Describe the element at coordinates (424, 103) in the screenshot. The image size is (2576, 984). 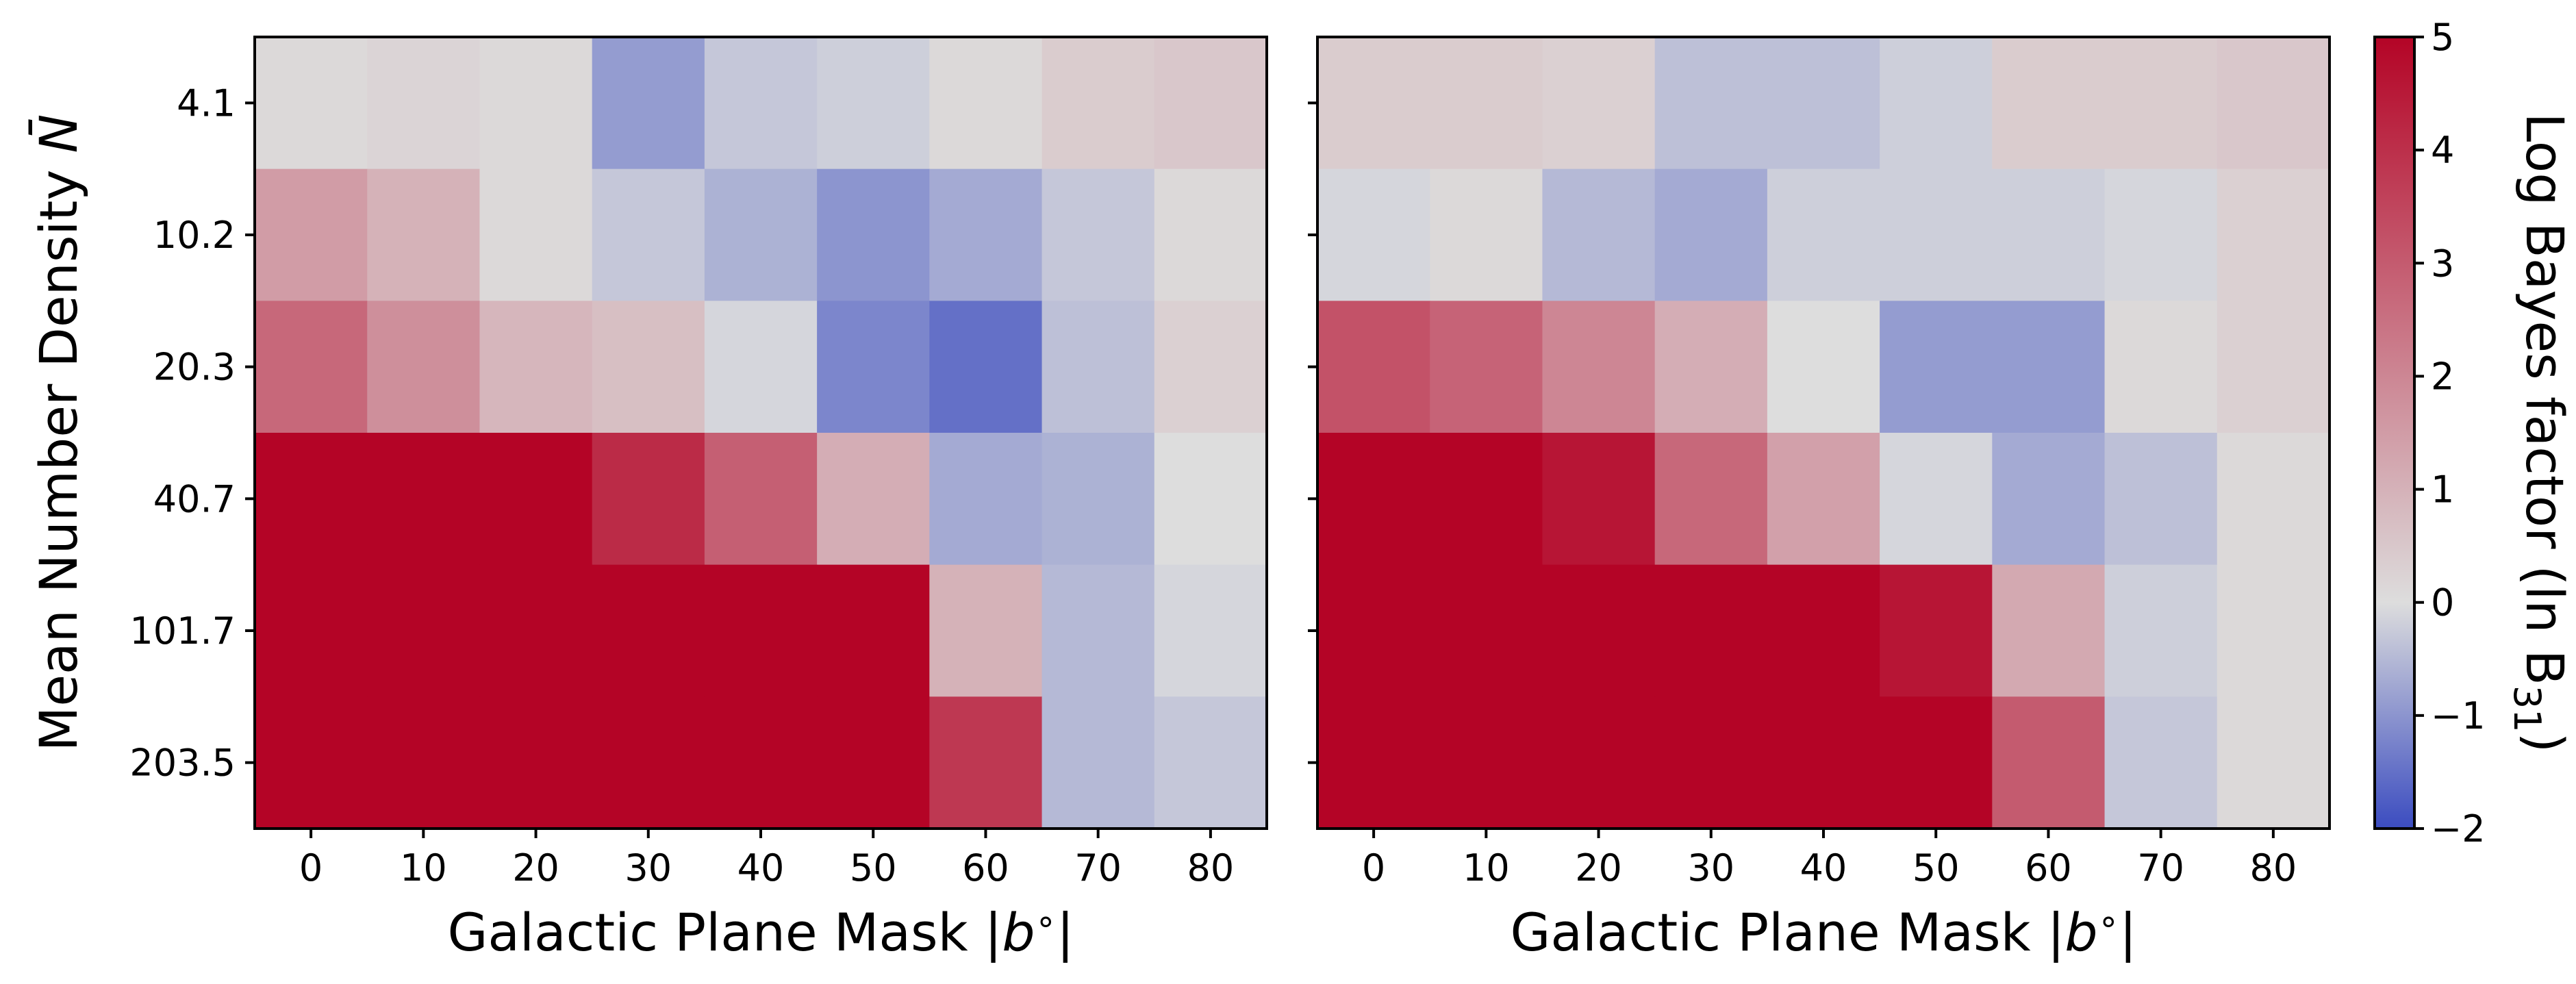
I see `heatmap-cell-r0-c1` at that location.